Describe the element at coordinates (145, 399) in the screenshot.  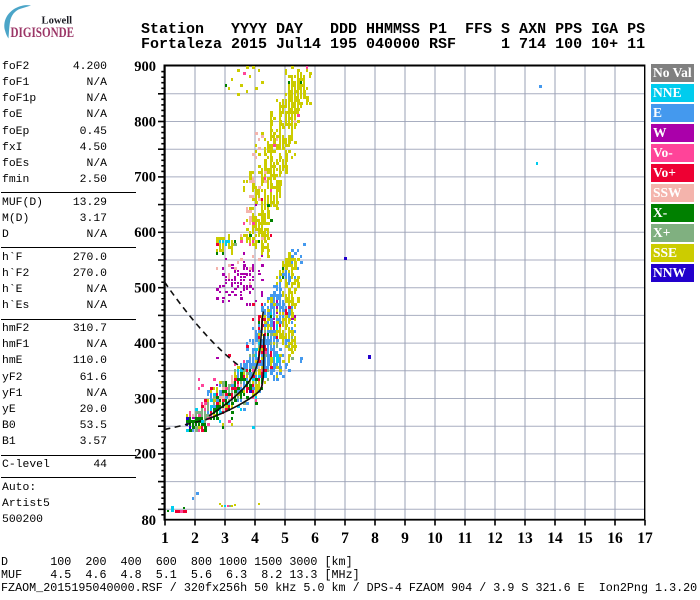
I see `svg-text: 300` at that location.